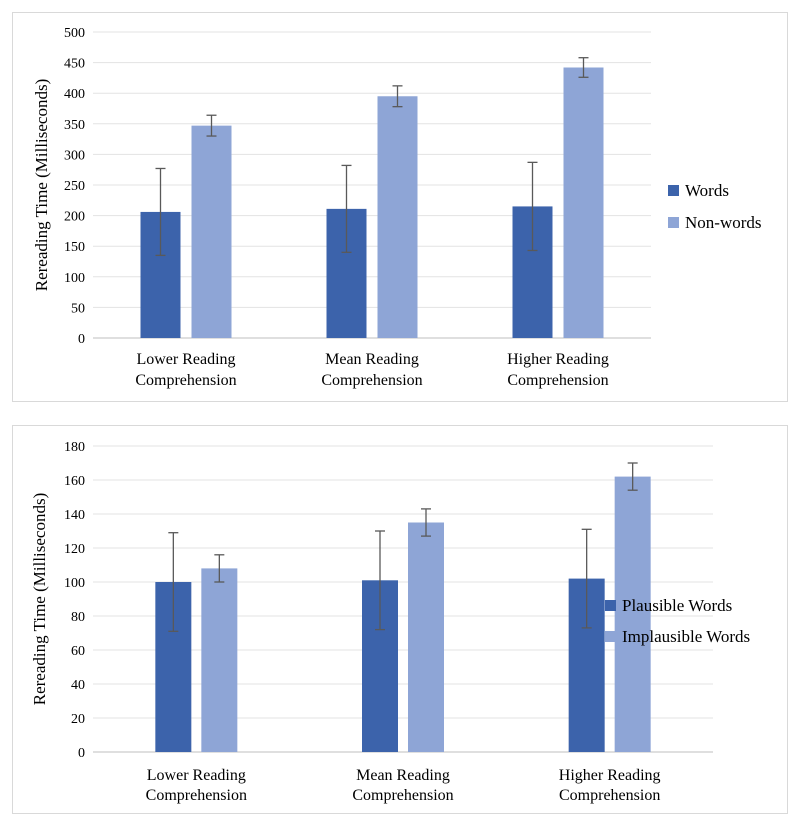 The width and height of the screenshot is (800, 824). What do you see at coordinates (74, 515) in the screenshot?
I see `y-tick-label: 140` at bounding box center [74, 515].